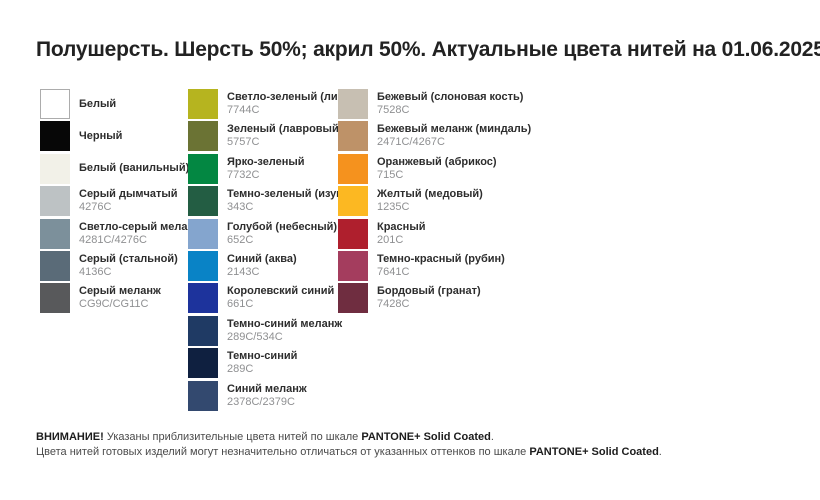 The width and height of the screenshot is (820, 500). I want to click on swatch-label: Ярко-зеленый 7732C, so click(266, 169).